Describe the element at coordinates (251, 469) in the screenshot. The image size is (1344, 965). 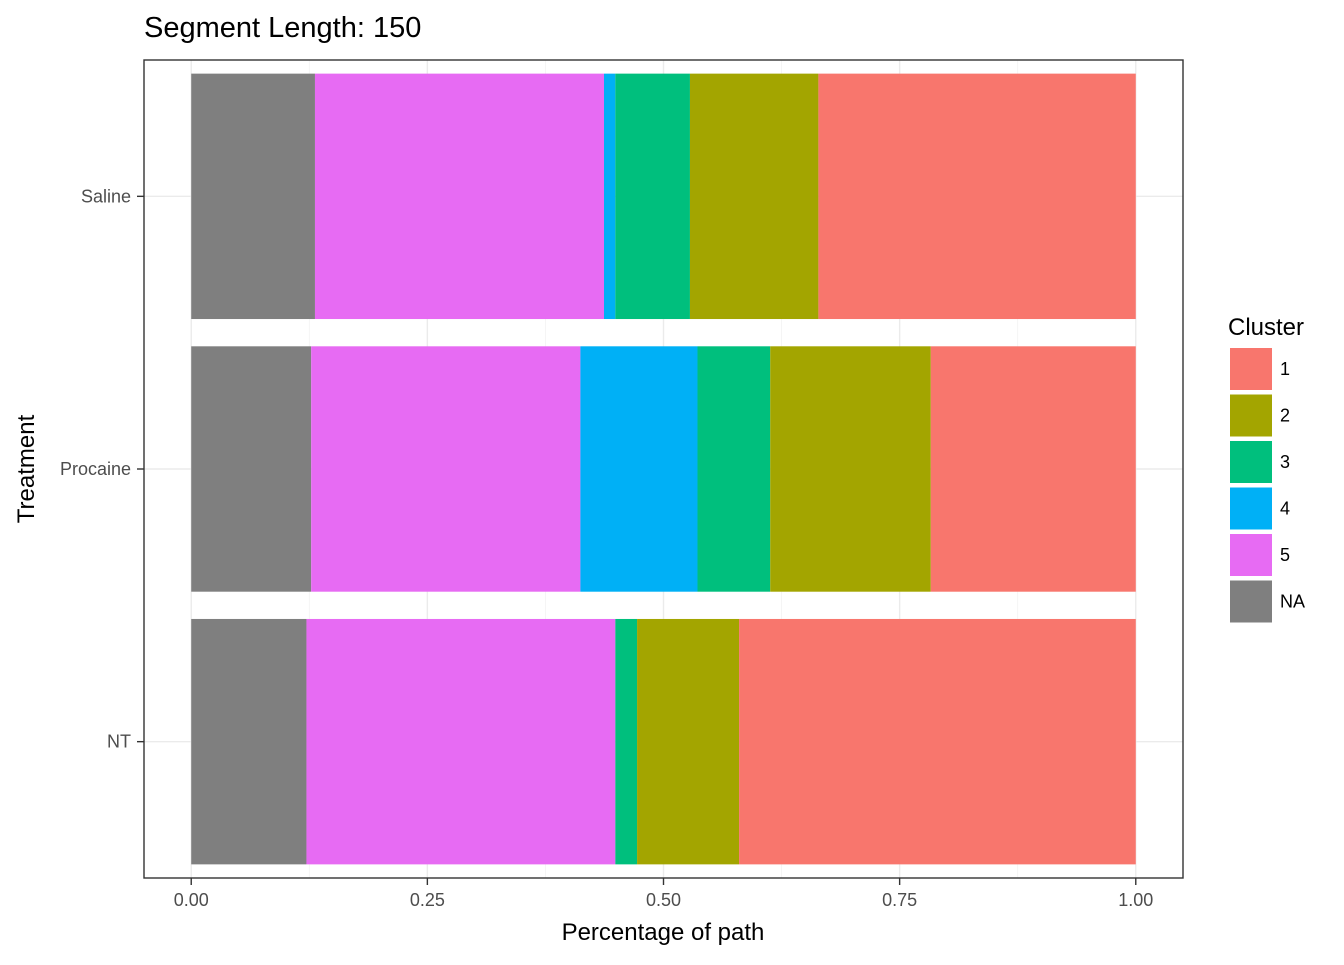
I see `bar-segment-procaine-cluster-na` at that location.